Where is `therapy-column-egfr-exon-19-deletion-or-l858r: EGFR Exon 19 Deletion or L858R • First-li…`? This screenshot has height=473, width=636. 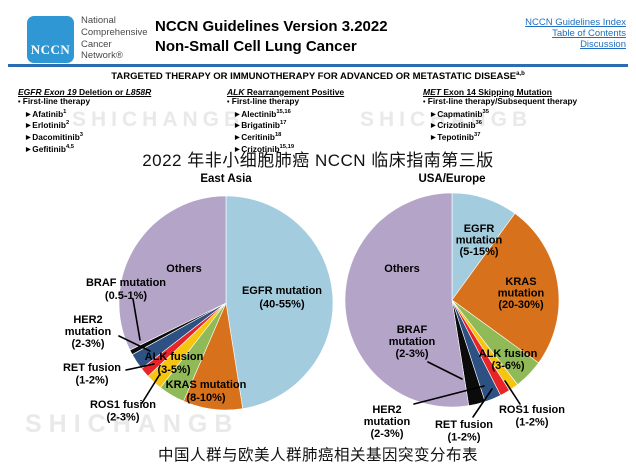
therapy-column-egfr-exon-19-deletion-or-l858r: EGFR Exon 19 Deletion or L858R • First-li… is located at coordinates (84, 121).